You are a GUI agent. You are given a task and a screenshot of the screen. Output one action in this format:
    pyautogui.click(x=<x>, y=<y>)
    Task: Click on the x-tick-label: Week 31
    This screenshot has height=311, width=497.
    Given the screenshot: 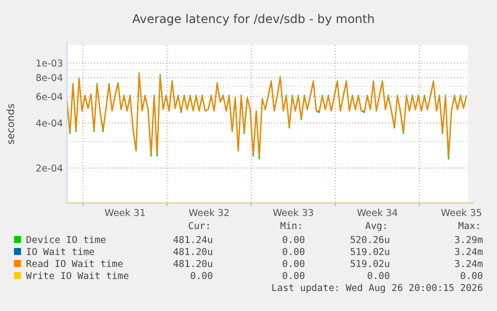 What is the action you would take?
    pyautogui.click(x=125, y=213)
    